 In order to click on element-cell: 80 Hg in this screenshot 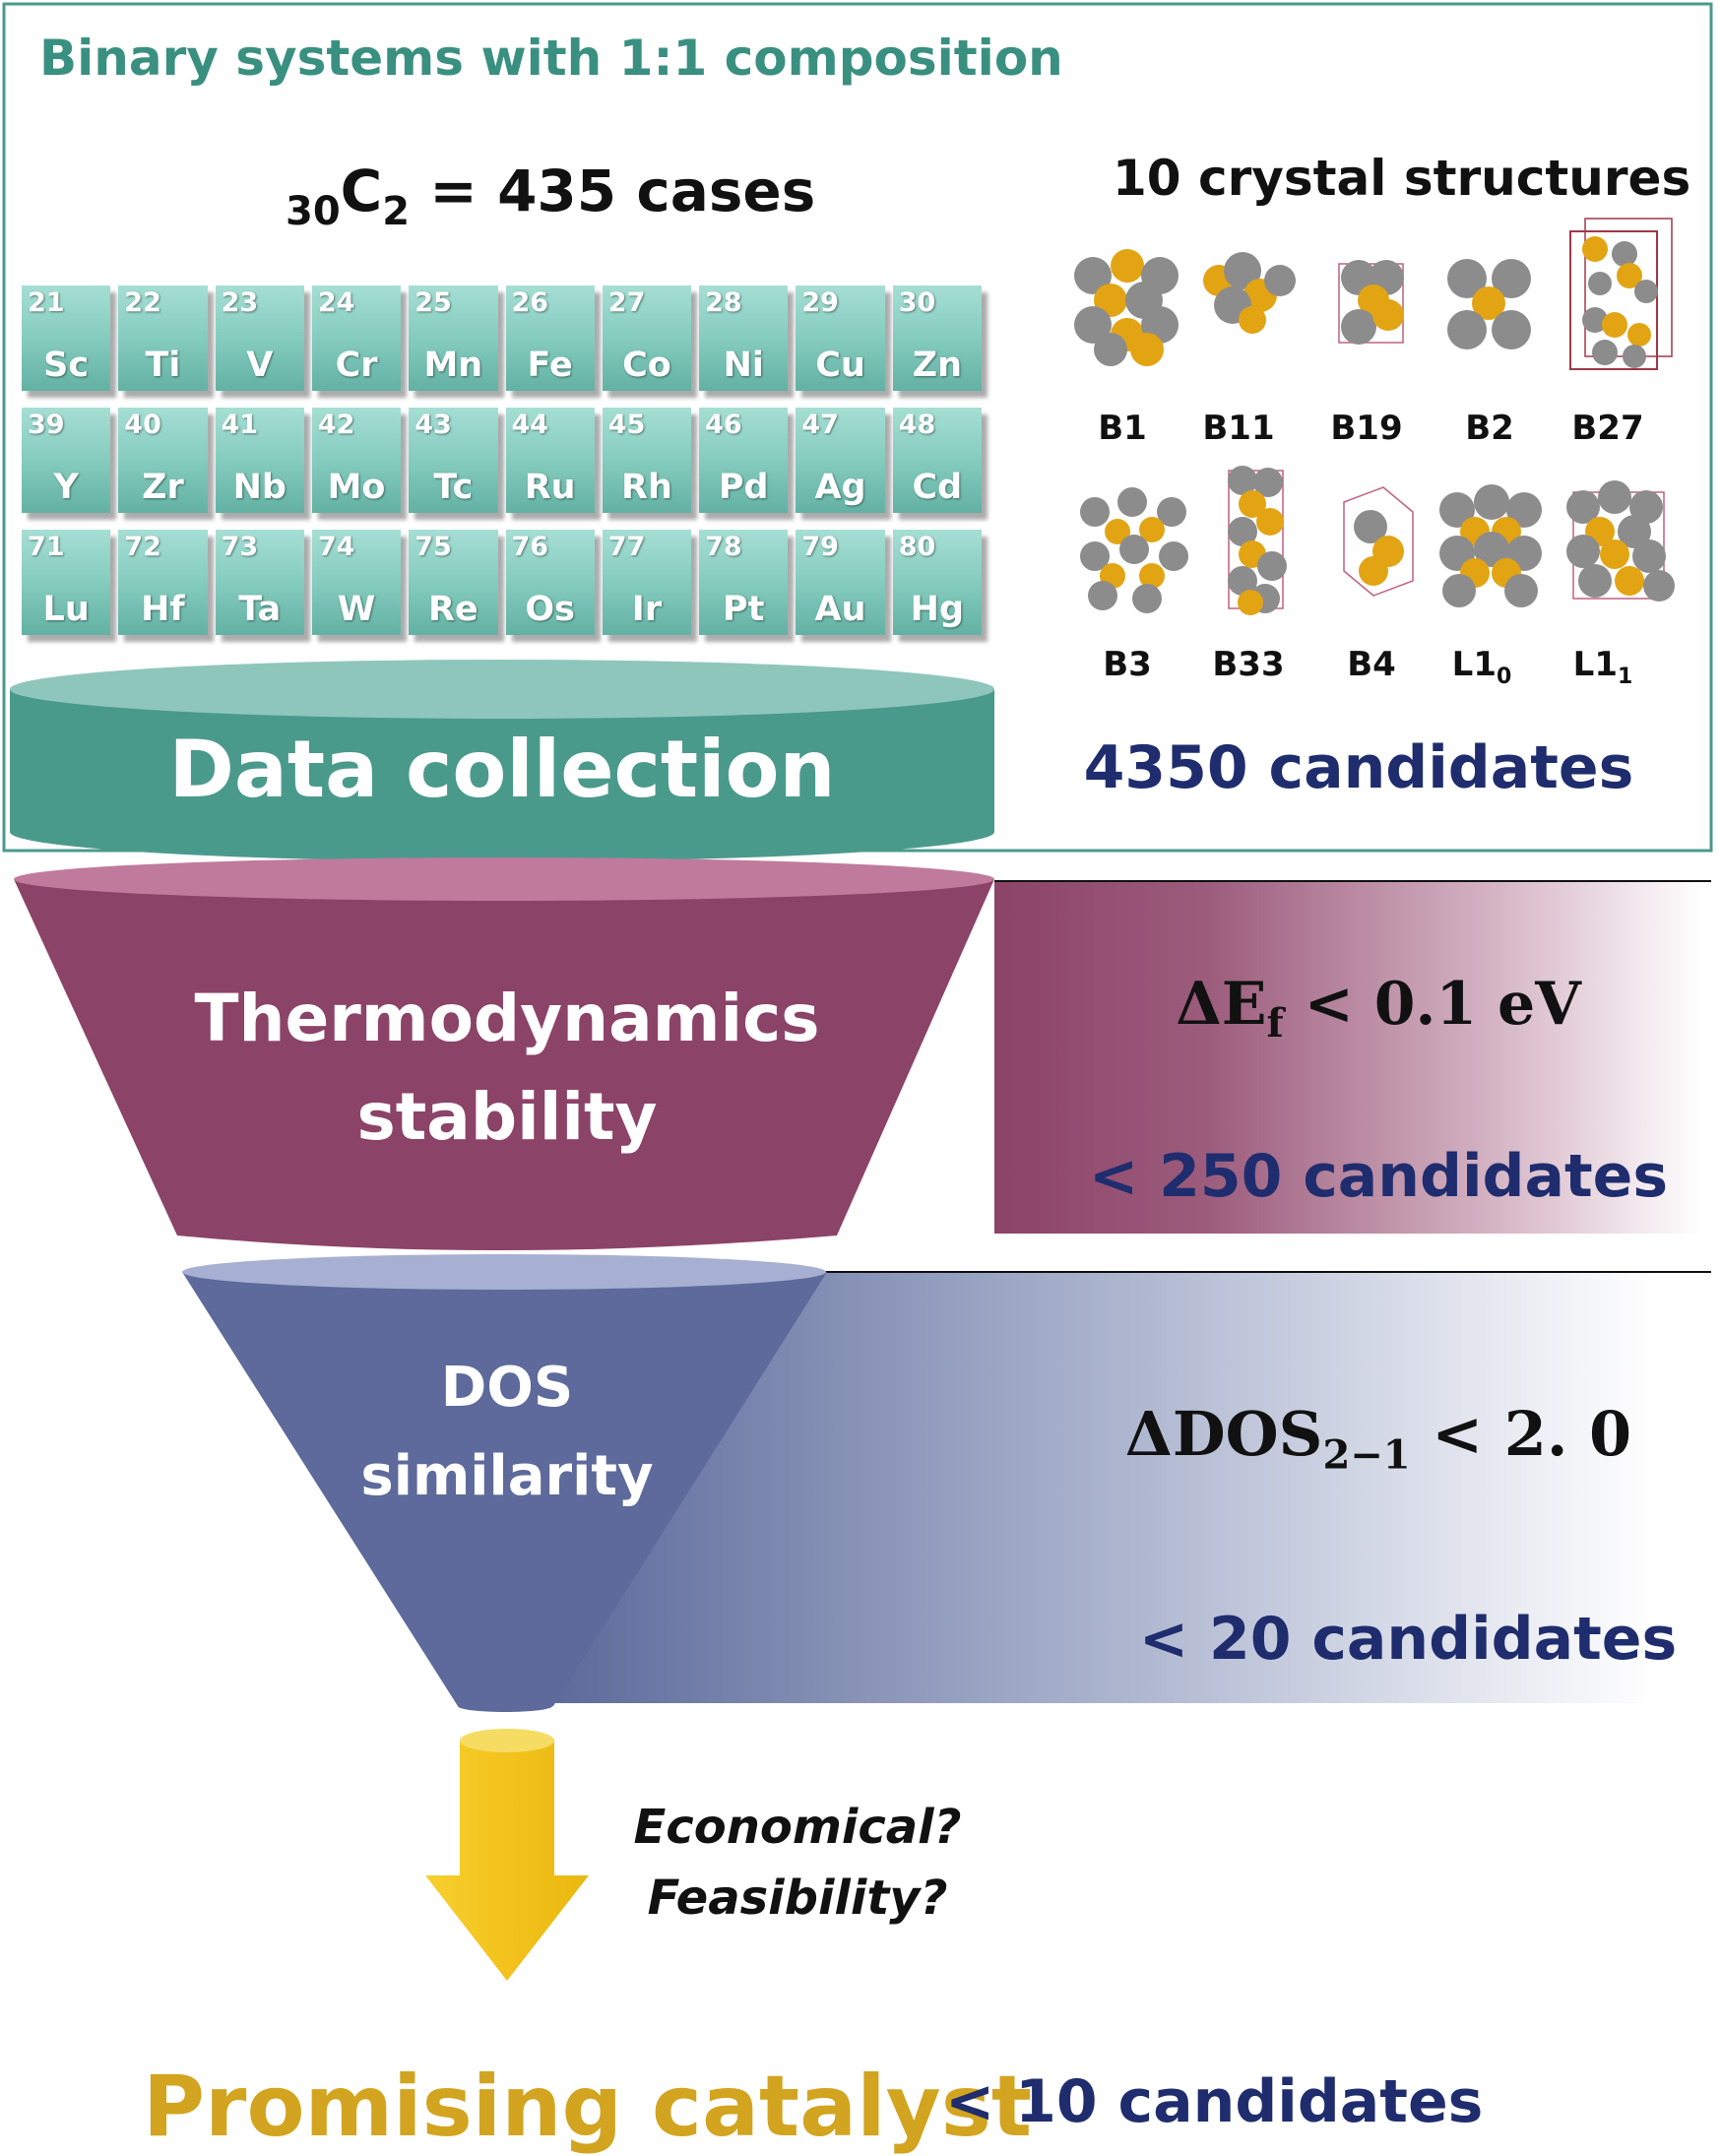, I will do `click(937, 582)`.